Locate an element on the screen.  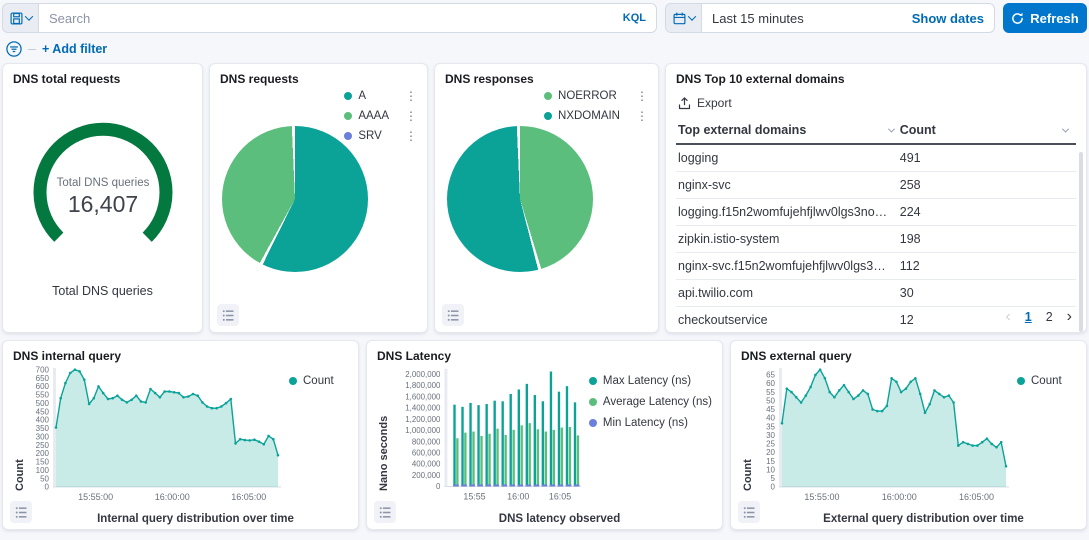
filter-bar: + Add filter is located at coordinates (546, 49).